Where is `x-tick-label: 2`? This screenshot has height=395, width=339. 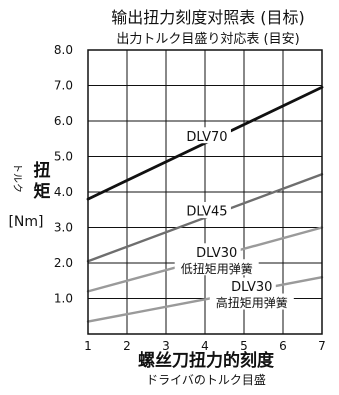
x-tick-label: 2 is located at coordinates (127, 346).